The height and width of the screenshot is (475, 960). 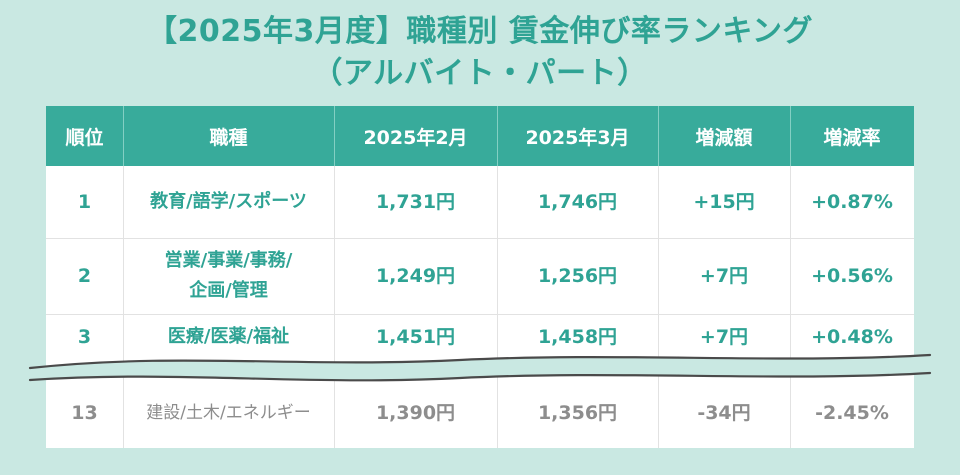 I want to click on rank-cell: 2, so click(x=84, y=276).